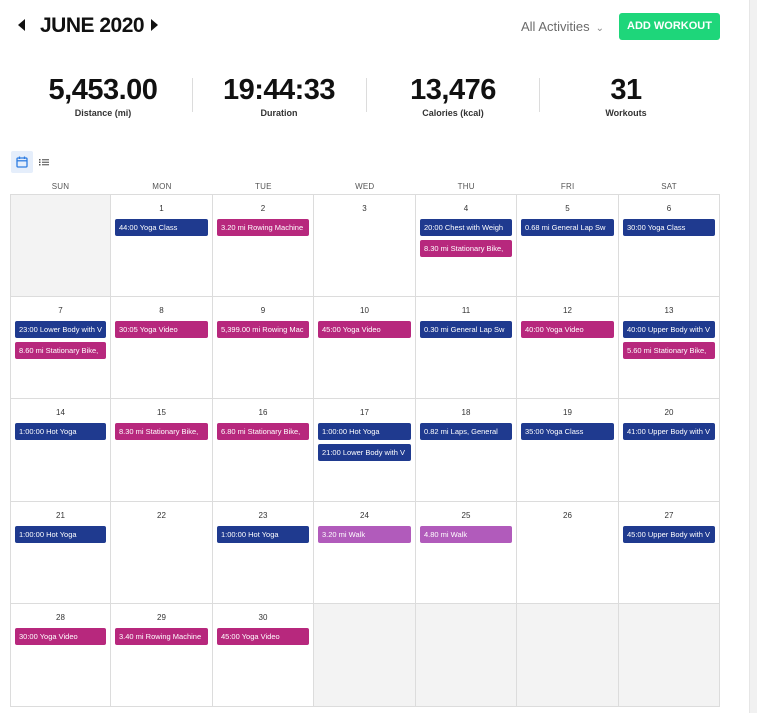 Image resolution: width=757 pixels, height=713 pixels. I want to click on activity-filter-dropdown: All Activities ⌄, so click(562, 26).